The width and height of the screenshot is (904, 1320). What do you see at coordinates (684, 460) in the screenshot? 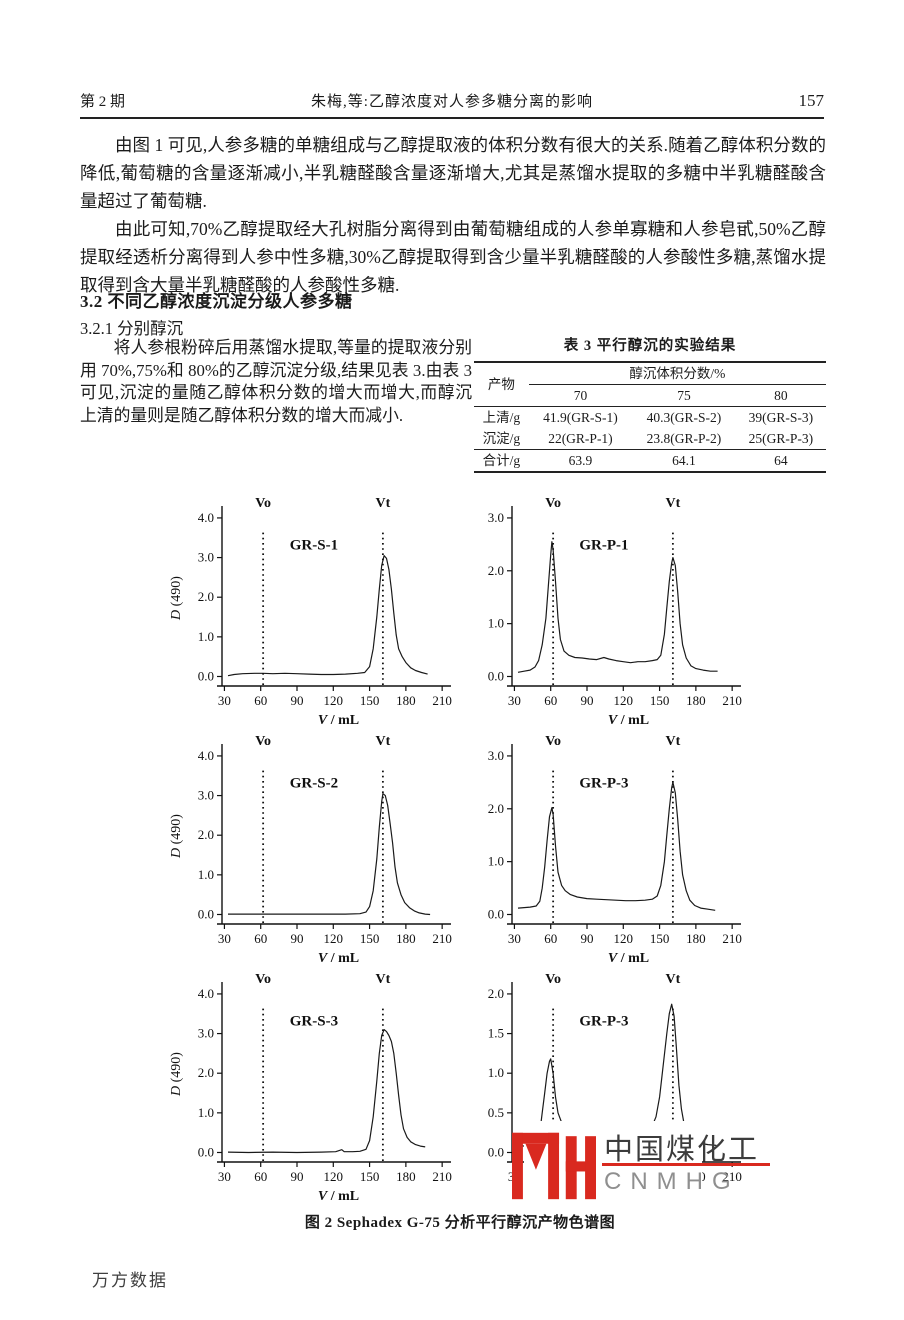
I see `cell: 64.1` at bounding box center [684, 460].